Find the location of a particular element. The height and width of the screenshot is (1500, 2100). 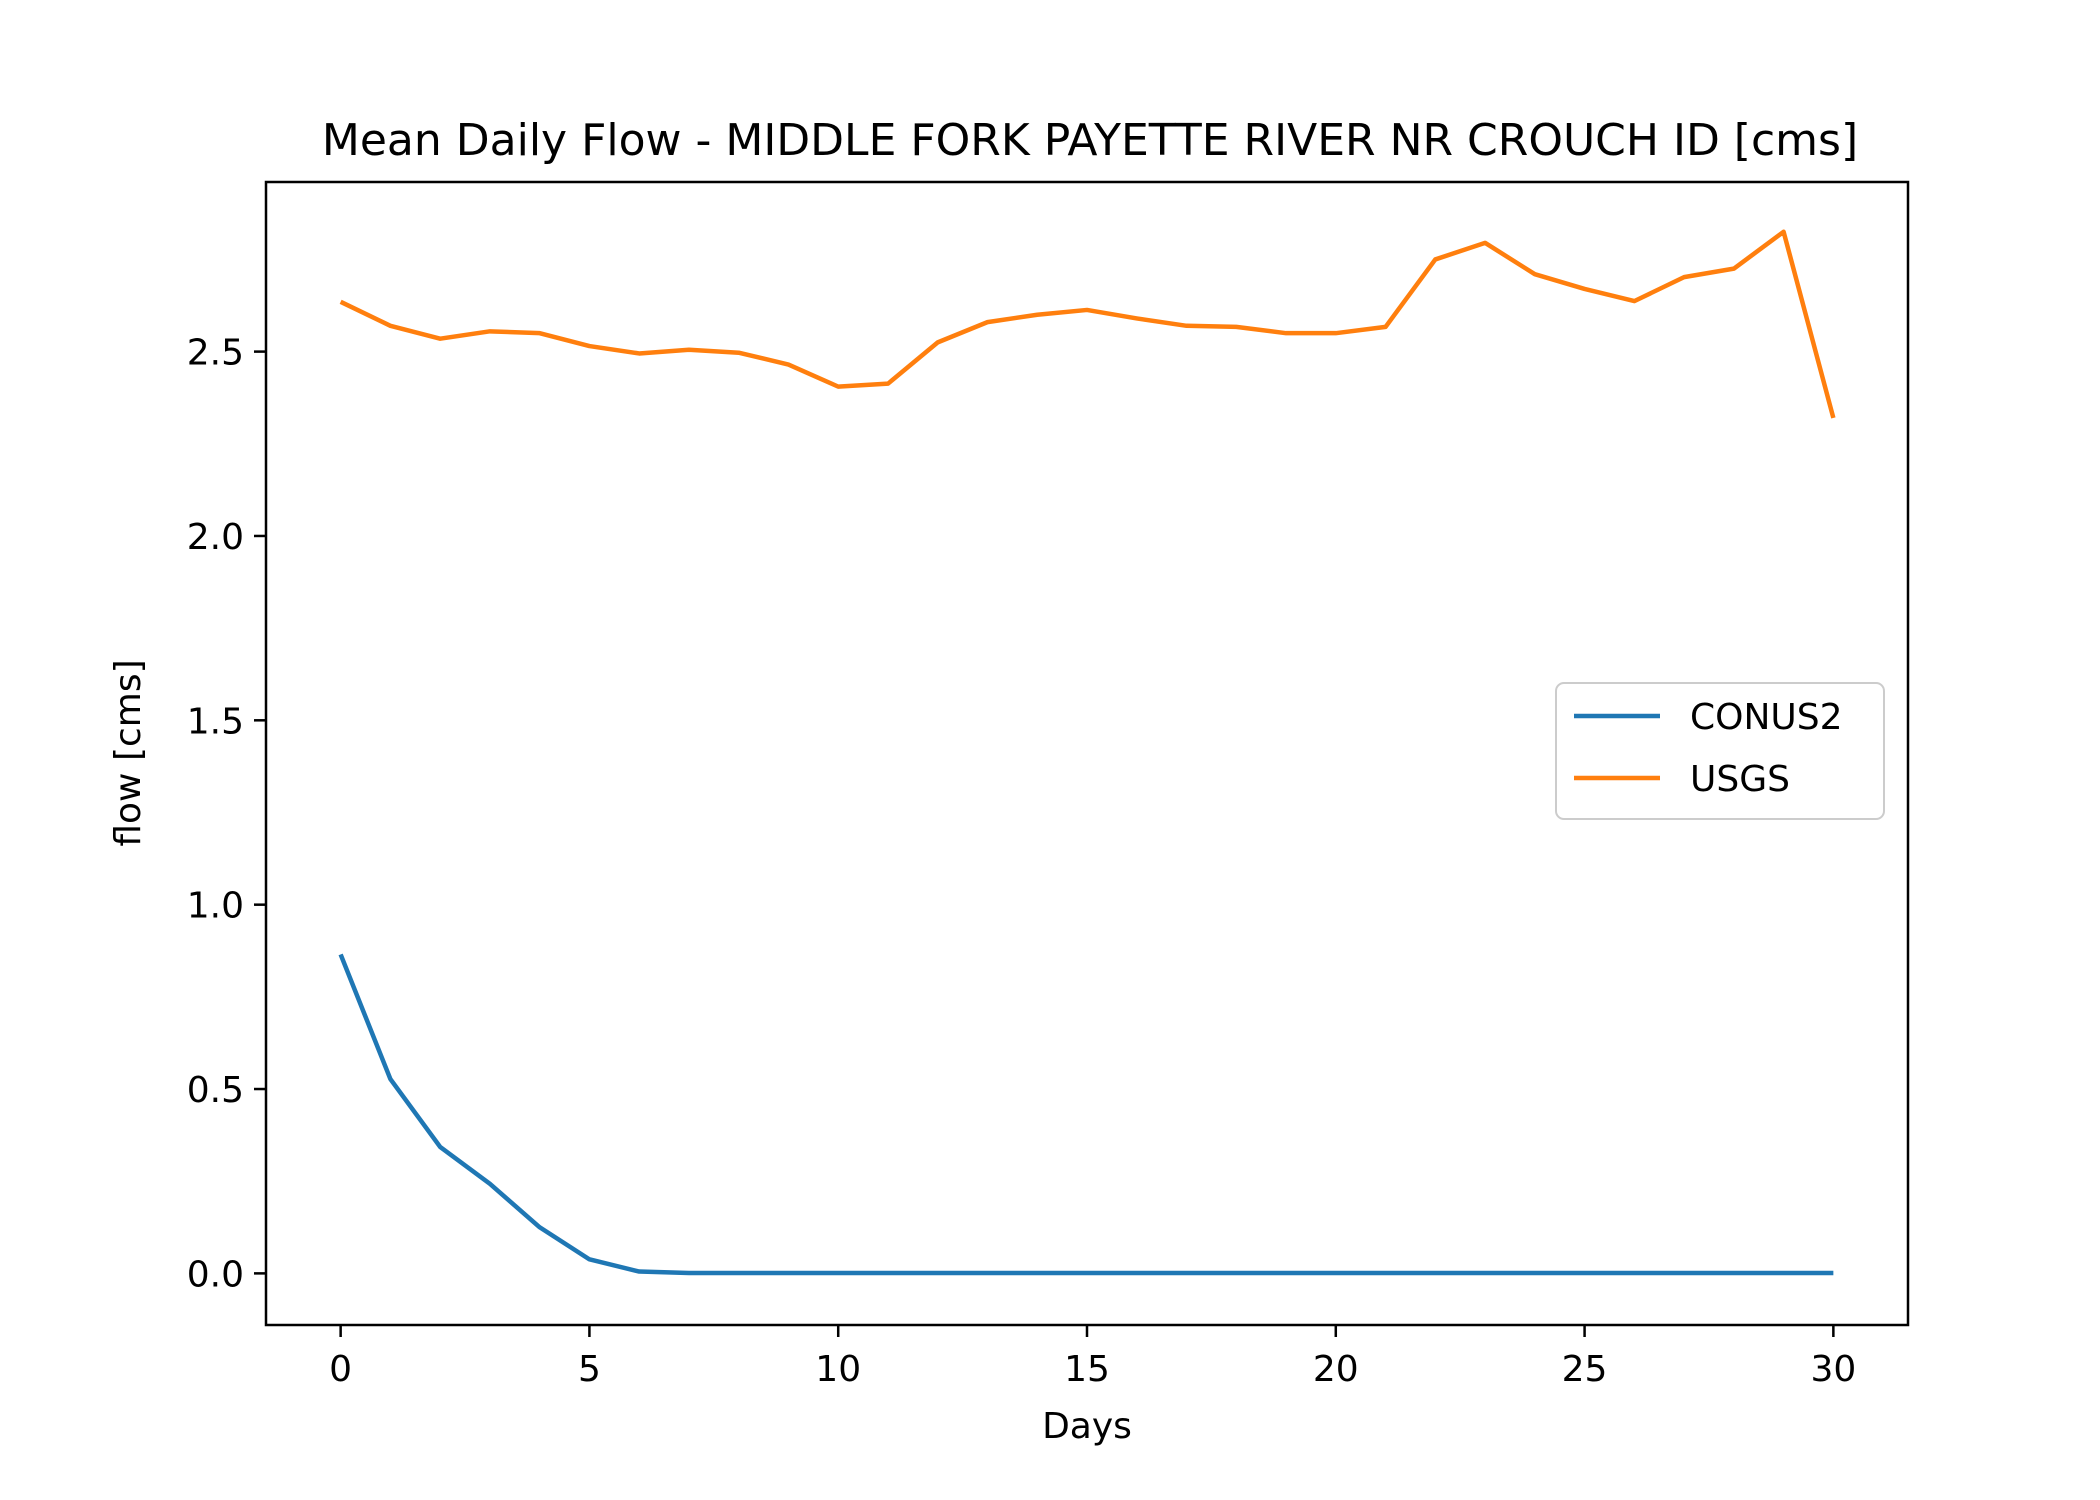

x-tick-label: 10 is located at coordinates (838, 1369).